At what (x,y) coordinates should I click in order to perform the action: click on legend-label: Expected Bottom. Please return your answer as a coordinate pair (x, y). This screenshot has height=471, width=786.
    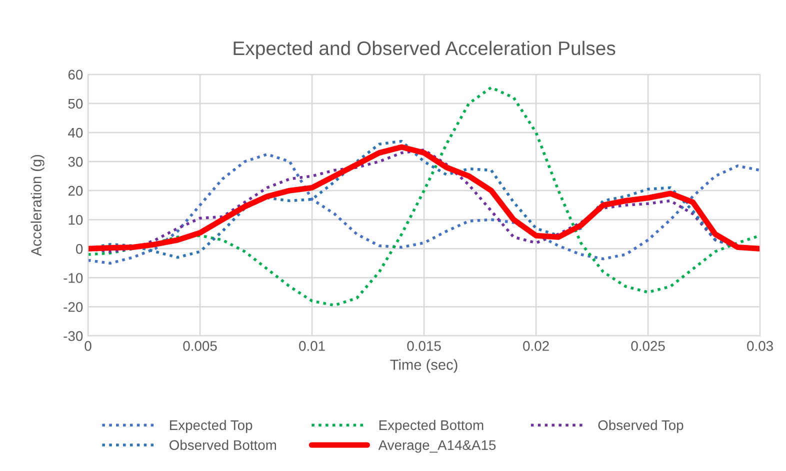
    Looking at the image, I should click on (431, 426).